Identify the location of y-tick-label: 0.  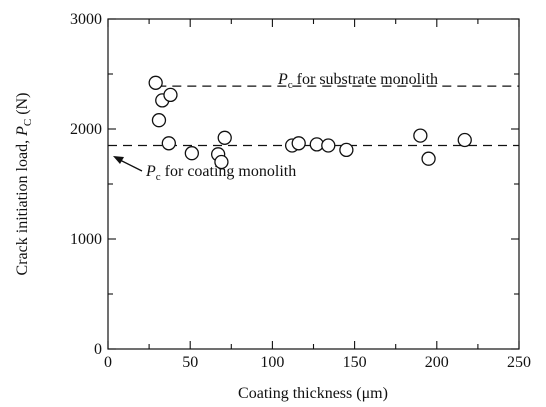
(98, 349).